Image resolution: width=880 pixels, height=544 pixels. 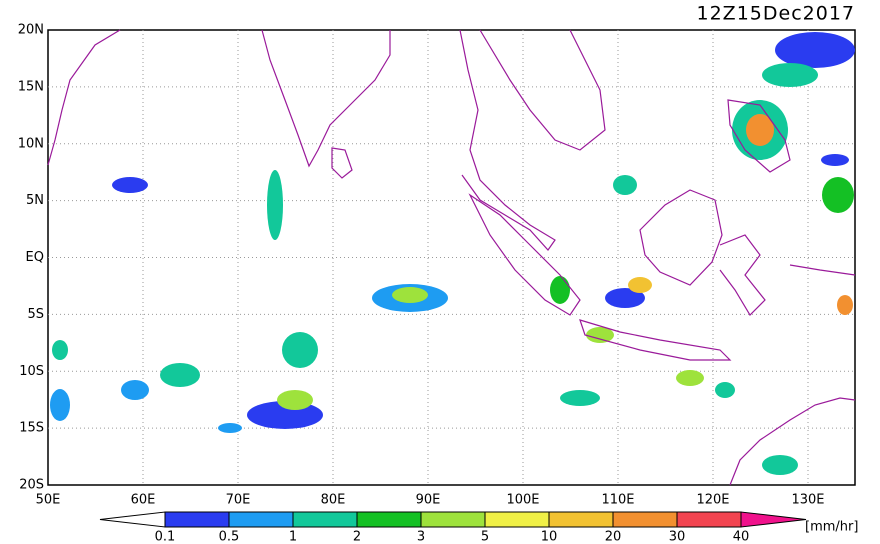 What do you see at coordinates (35, 200) in the screenshot?
I see `lat-label: 5N` at bounding box center [35, 200].